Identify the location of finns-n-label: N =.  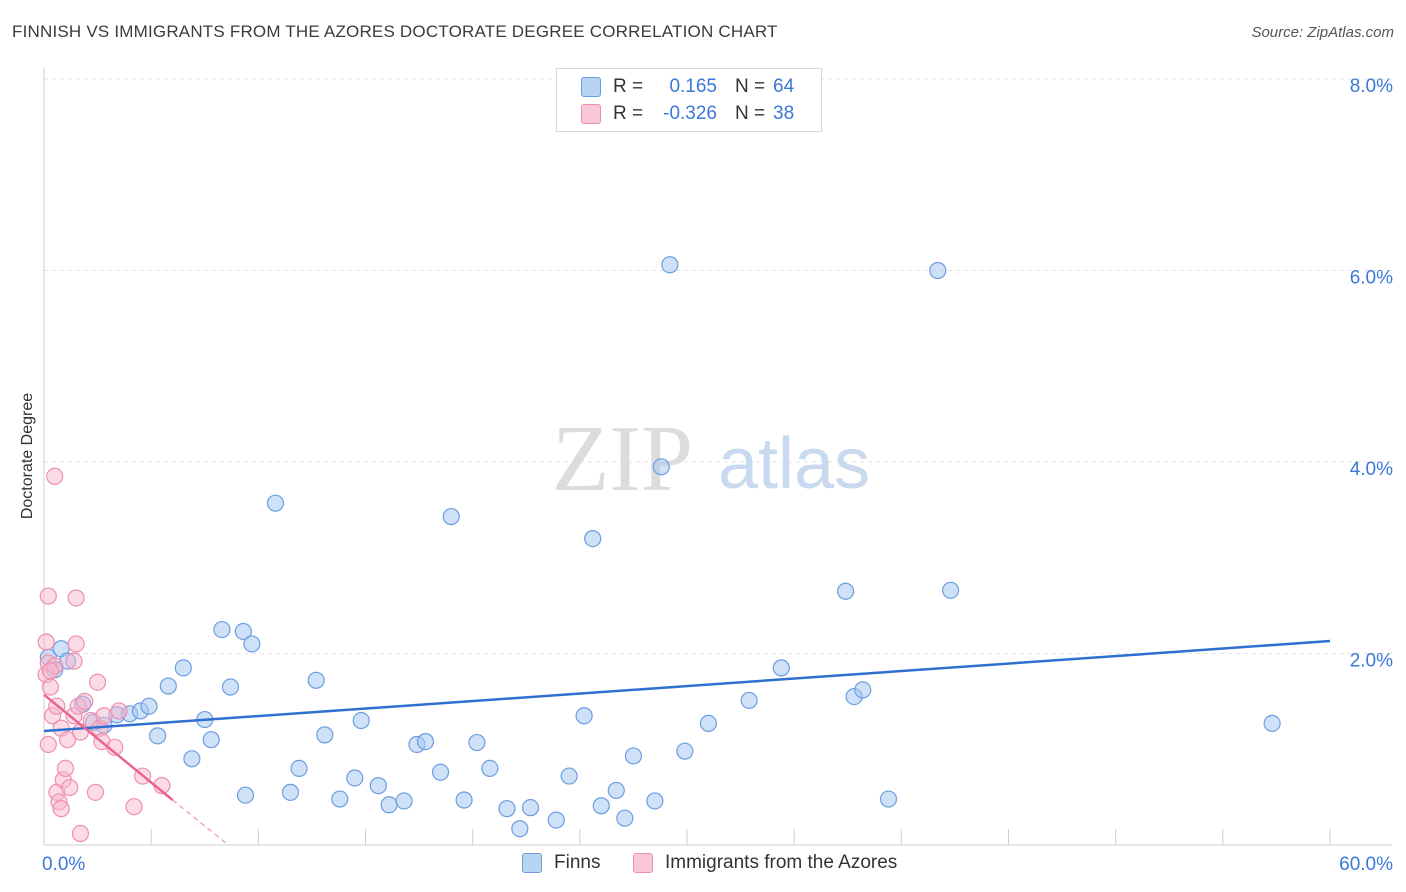
(750, 86).